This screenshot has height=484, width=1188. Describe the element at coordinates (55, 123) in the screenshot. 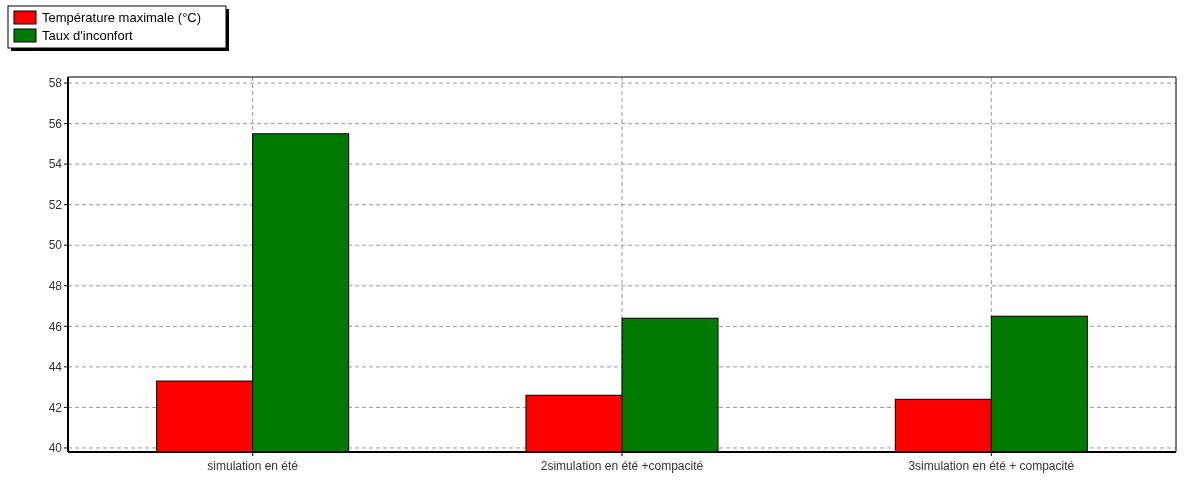

I see `y-tick-label: 56` at that location.